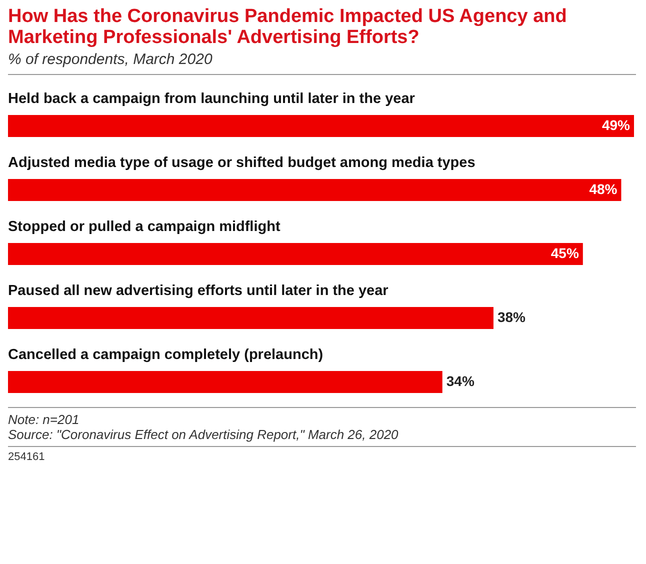  What do you see at coordinates (204, 434) in the screenshot?
I see `source-note: Source: "Coronavirus Effect on Advertising Report," March 26, 2020` at bounding box center [204, 434].